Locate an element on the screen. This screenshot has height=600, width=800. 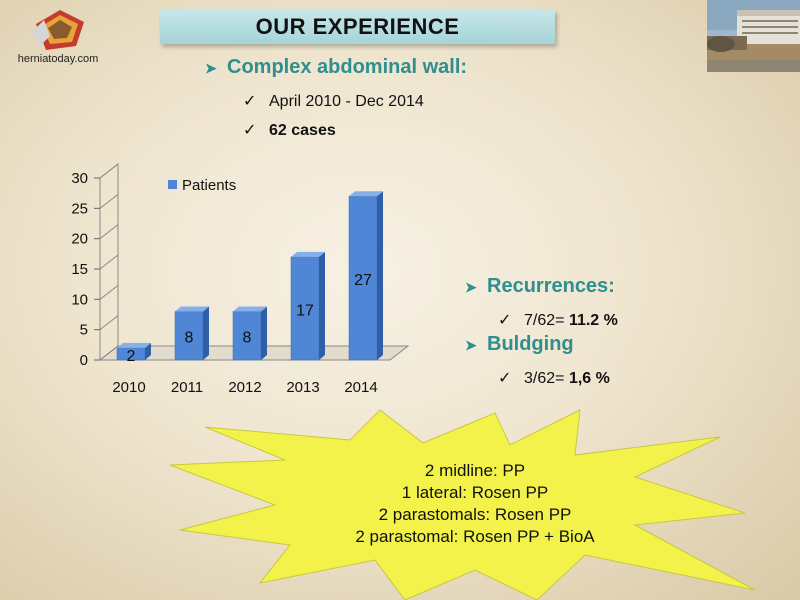
data-label: 27 is located at coordinates (363, 280).